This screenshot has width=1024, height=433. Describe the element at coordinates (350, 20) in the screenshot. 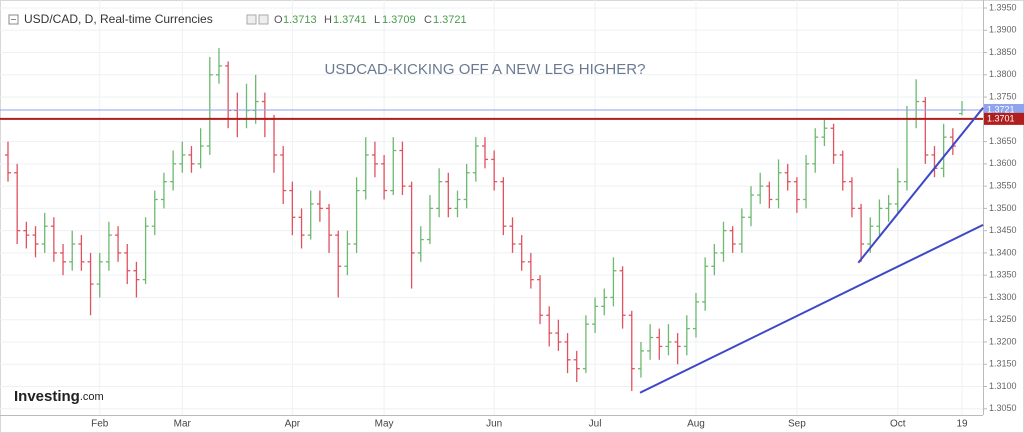

I see `ohlc-value: 1.3741` at that location.